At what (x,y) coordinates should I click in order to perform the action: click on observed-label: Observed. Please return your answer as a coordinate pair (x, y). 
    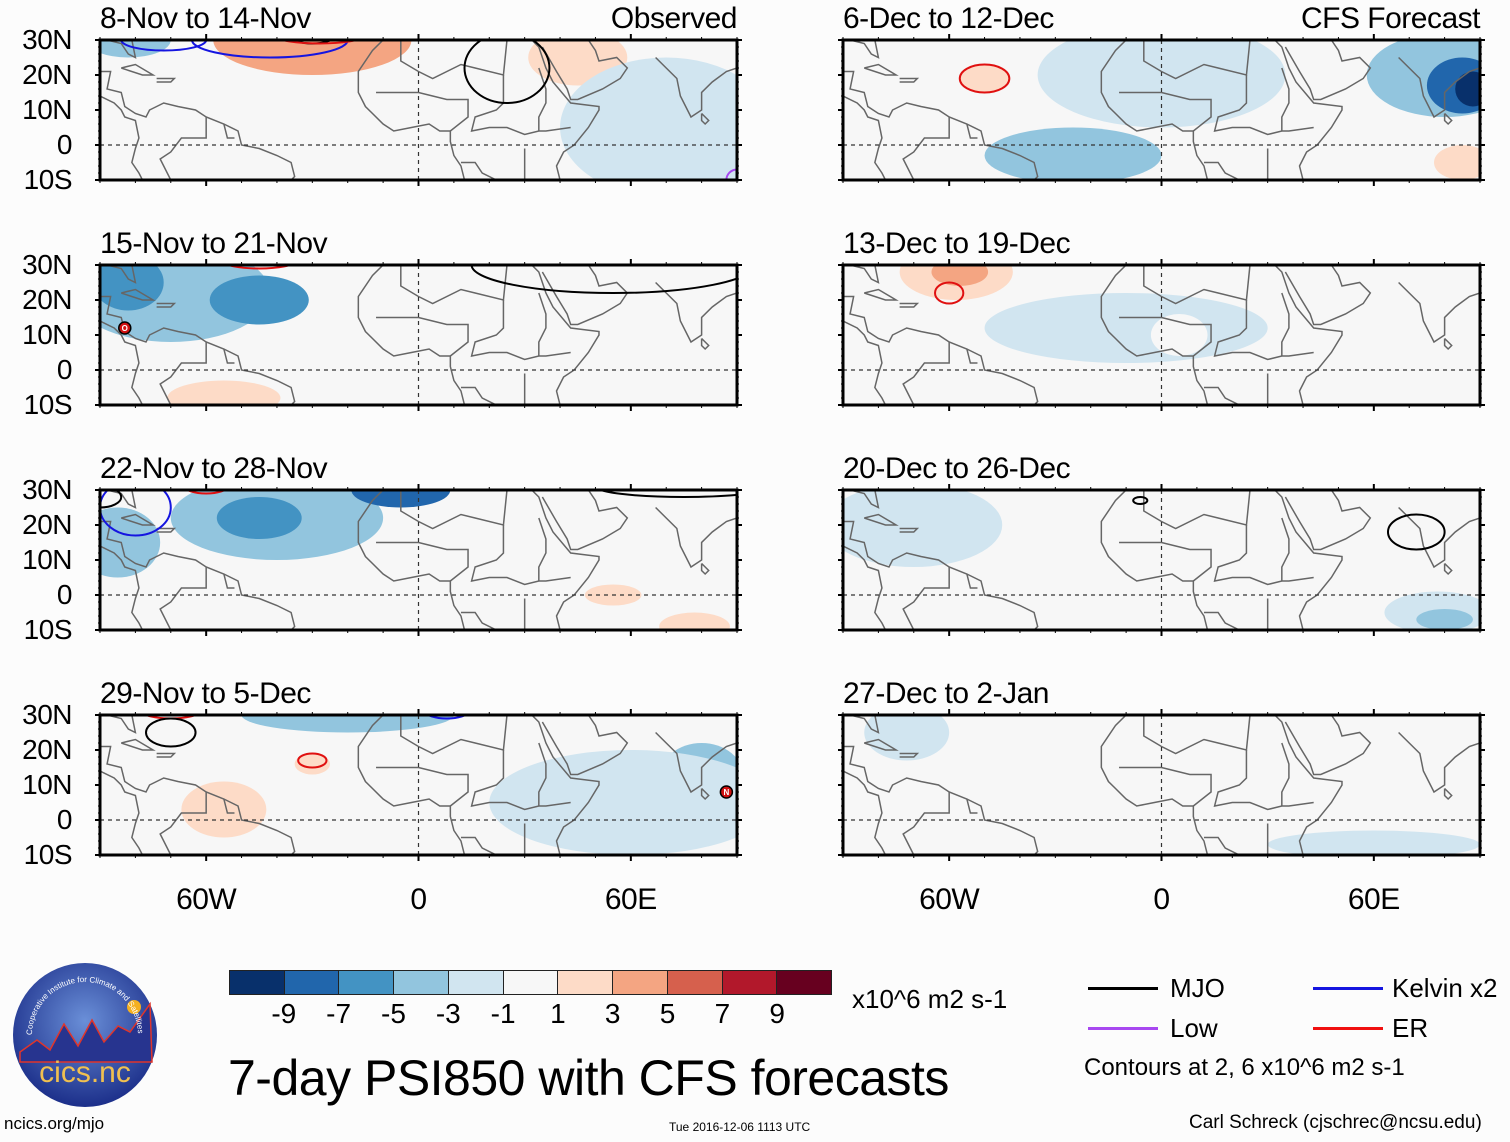
    Looking at the image, I should click on (674, 18).